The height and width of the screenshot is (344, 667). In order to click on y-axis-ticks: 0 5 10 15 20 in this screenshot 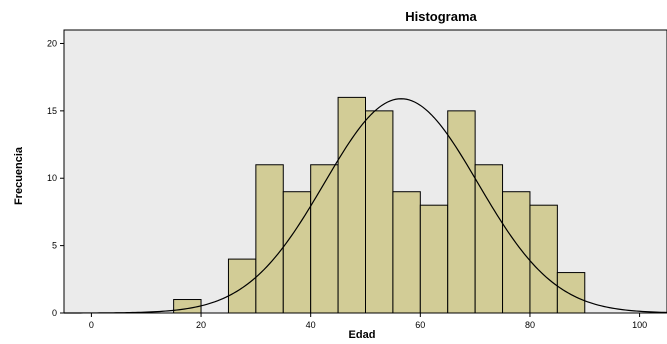, I will do `click(55, 178)`.